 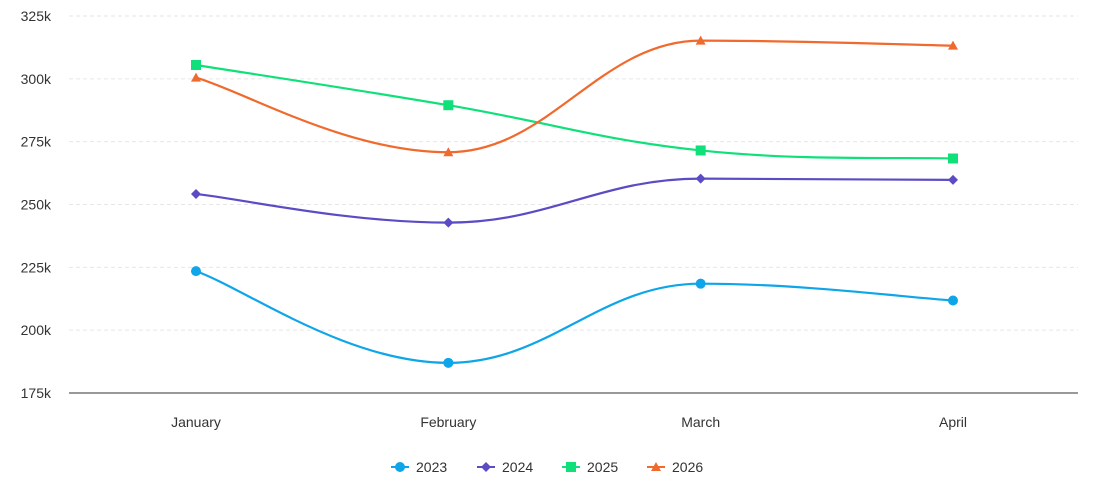 I want to click on x-tick-label: April, so click(x=953, y=422).